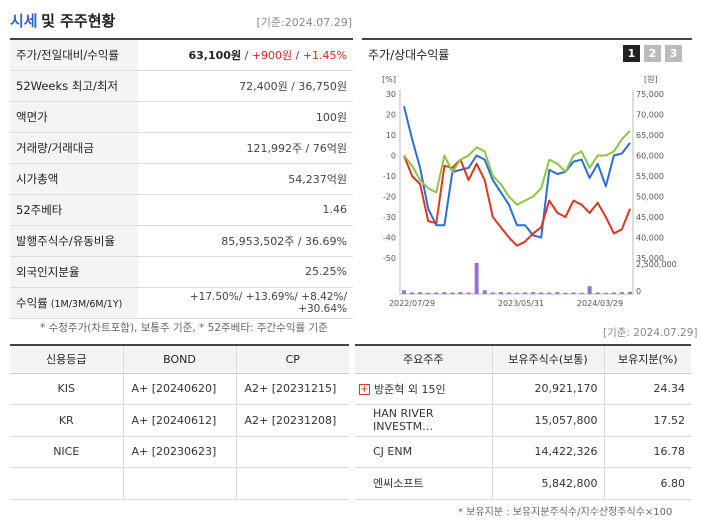 The image size is (702, 525). Describe the element at coordinates (647, 420) in the screenshot. I see `holder-pct-cell: 17.52` at that location.